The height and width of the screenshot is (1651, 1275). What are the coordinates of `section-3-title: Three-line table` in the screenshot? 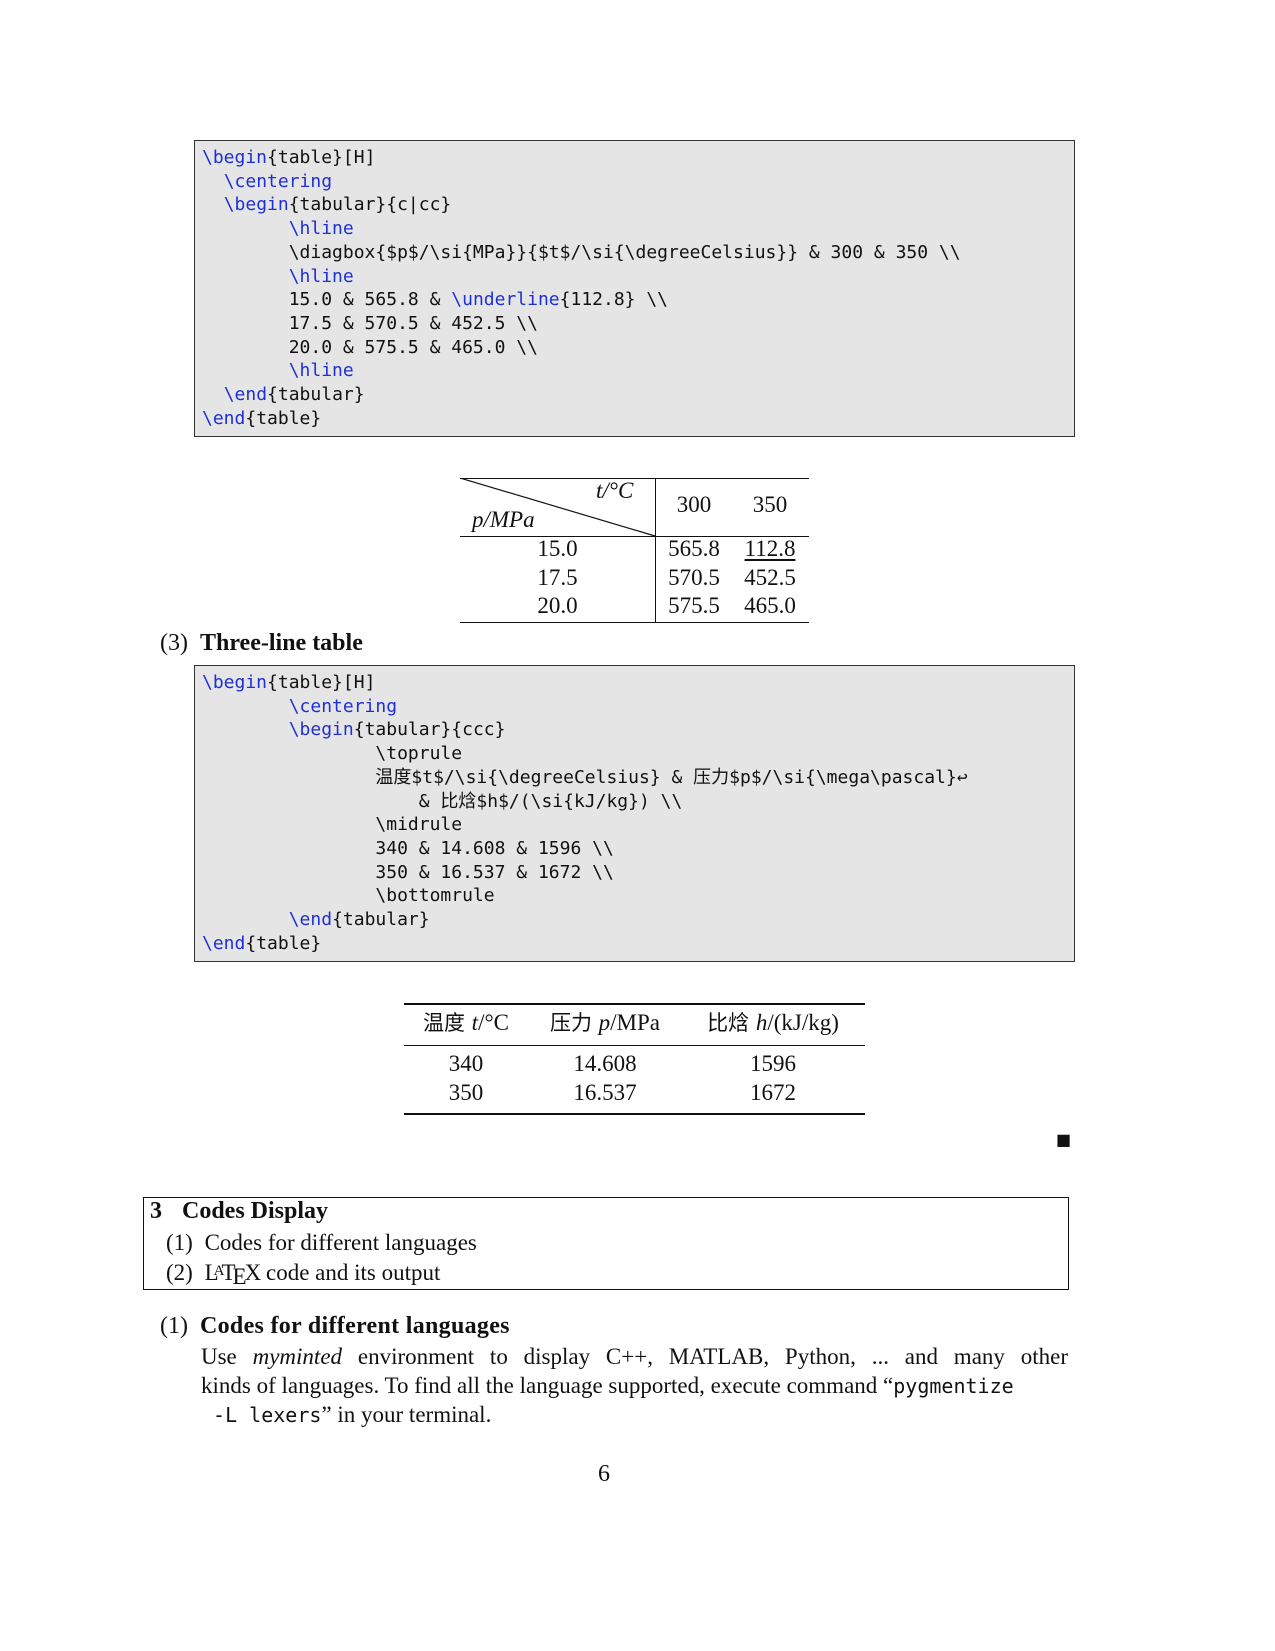 It's located at (281, 643).